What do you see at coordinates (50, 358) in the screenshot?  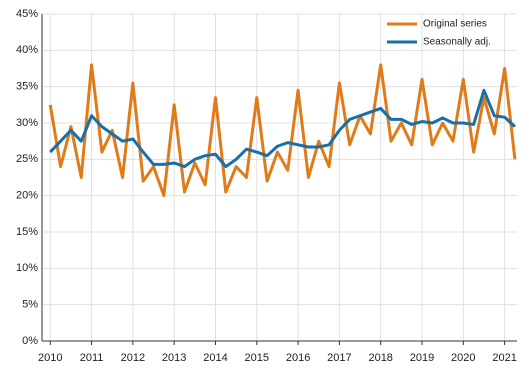 I see `x-tick-label: 2010` at bounding box center [50, 358].